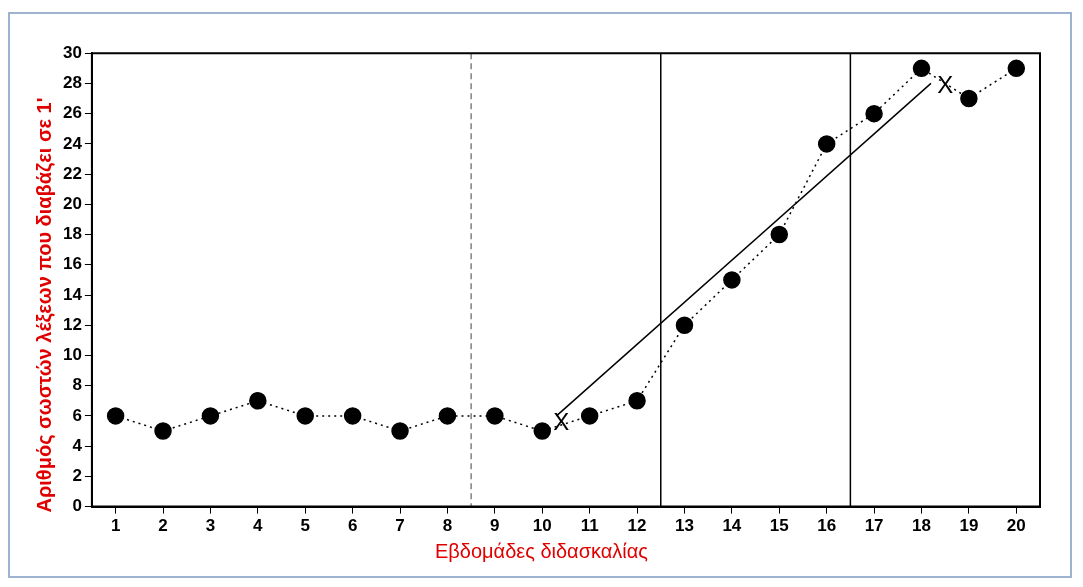 The height and width of the screenshot is (587, 1083). Describe the element at coordinates (77, 476) in the screenshot. I see `y-tick-label: 2` at that location.